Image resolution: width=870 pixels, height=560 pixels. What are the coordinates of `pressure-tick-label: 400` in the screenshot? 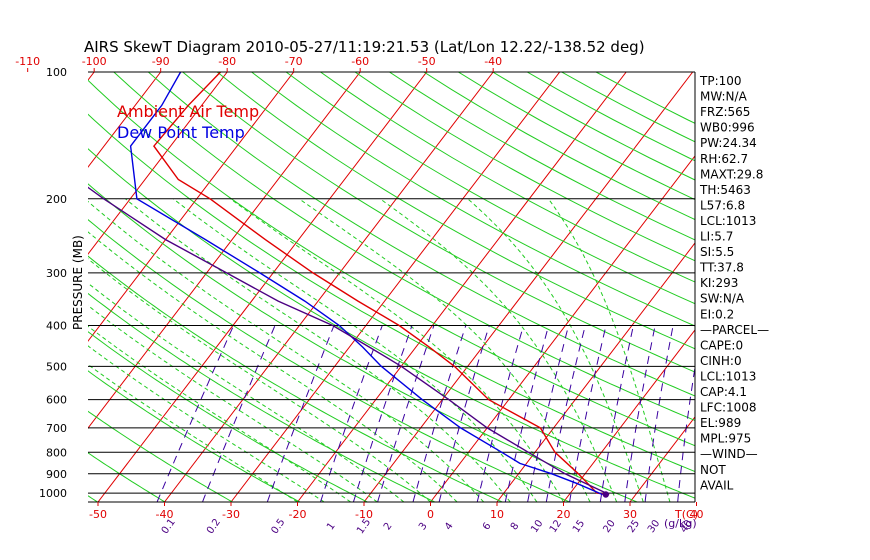 It's located at (56, 326).